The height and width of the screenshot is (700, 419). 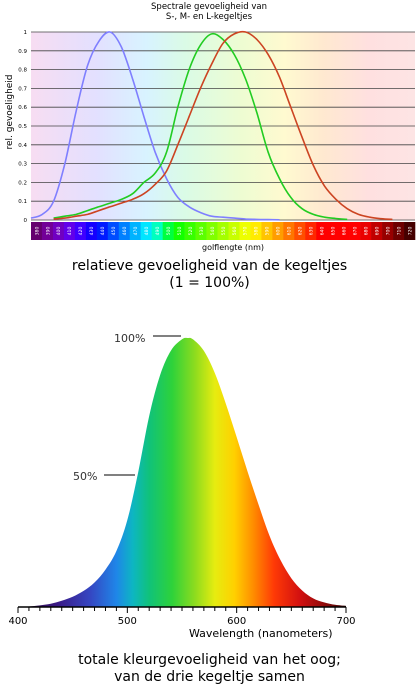 I want to click on chart1-title-line2: S-, M- en L-kegeltjes, so click(x=209, y=17).